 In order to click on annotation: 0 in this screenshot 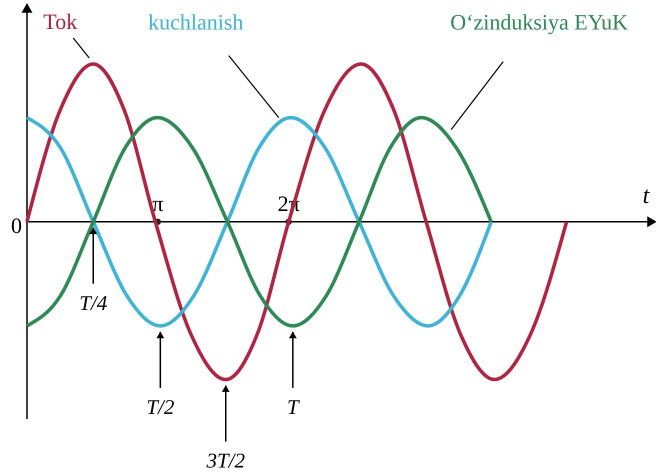, I will do `click(16, 225)`.